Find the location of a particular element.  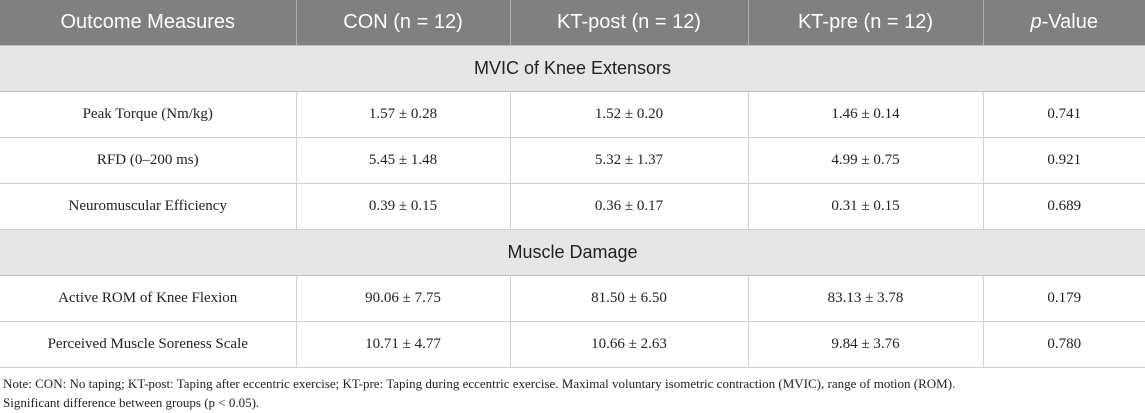

p-value-suffix: -Value is located at coordinates (1069, 21).